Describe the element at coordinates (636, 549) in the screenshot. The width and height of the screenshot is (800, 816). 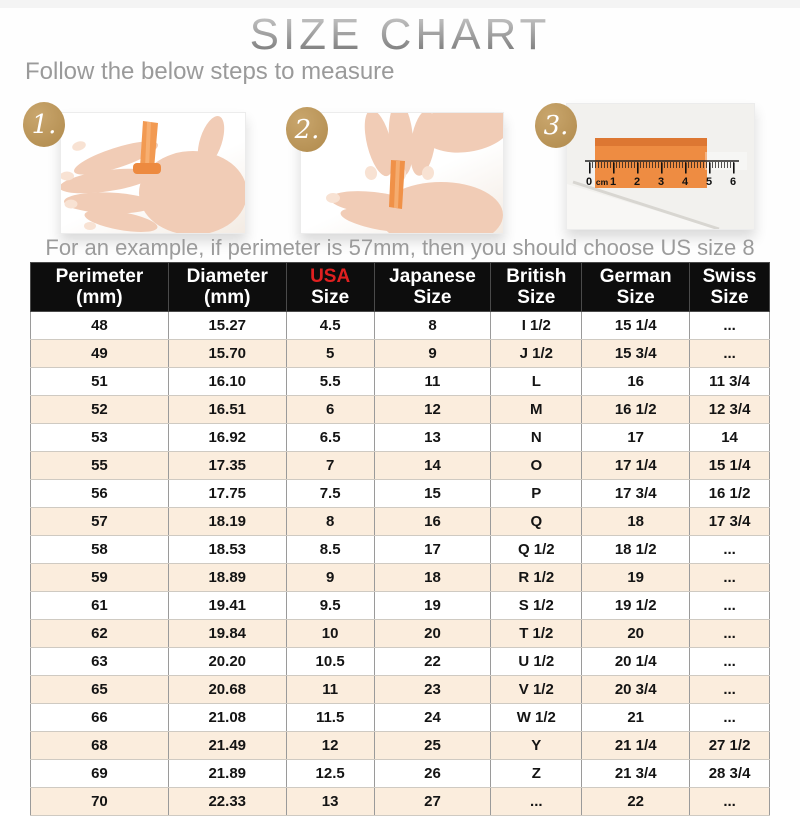
I see `table-cell: 18 1/2` at that location.